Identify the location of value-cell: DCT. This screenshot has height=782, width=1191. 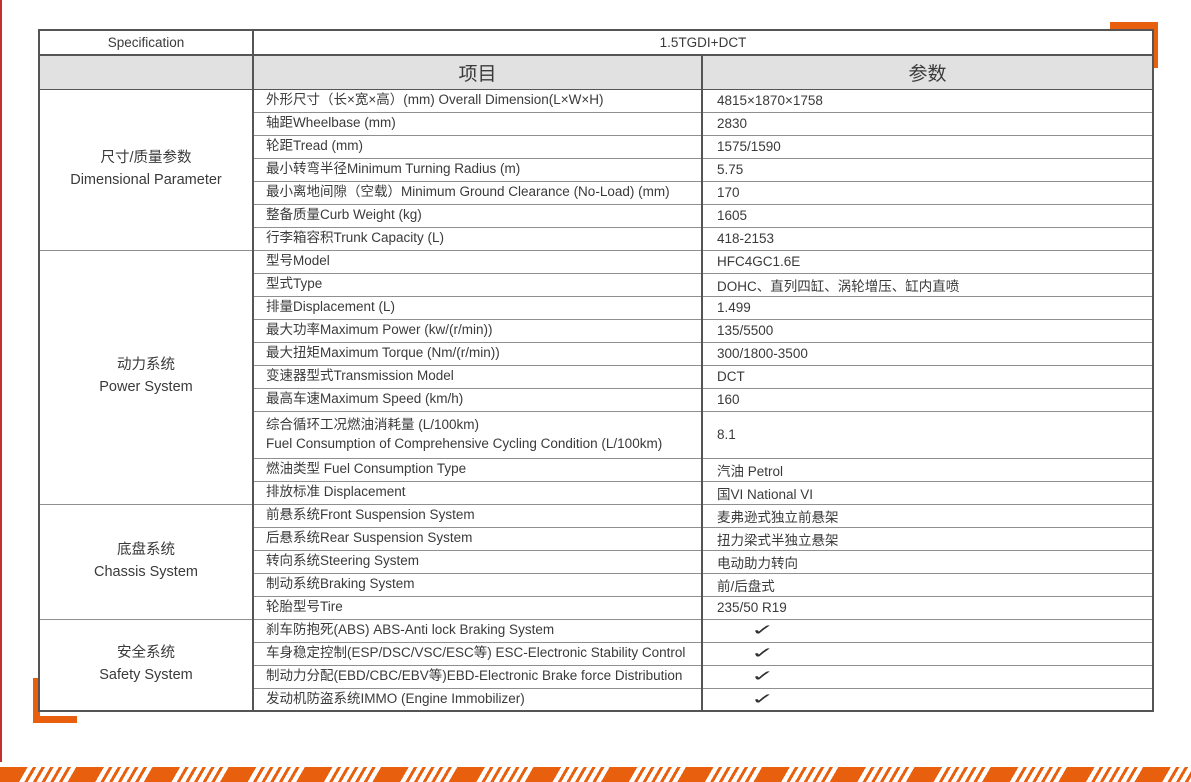
(927, 376).